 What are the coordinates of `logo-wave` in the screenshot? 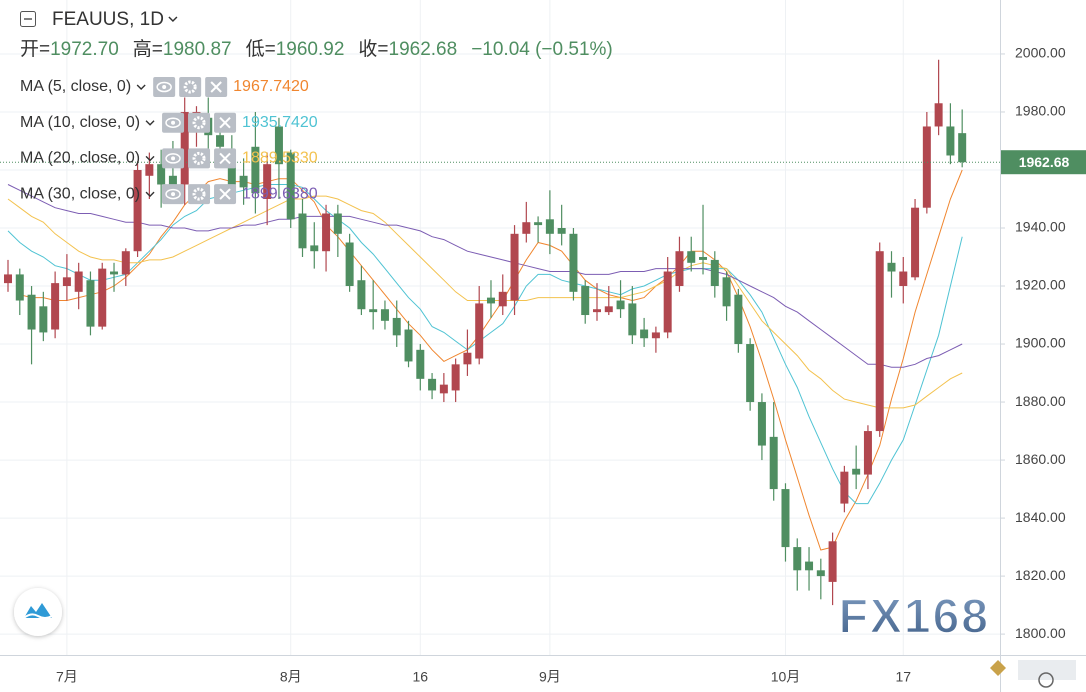 It's located at (38, 616).